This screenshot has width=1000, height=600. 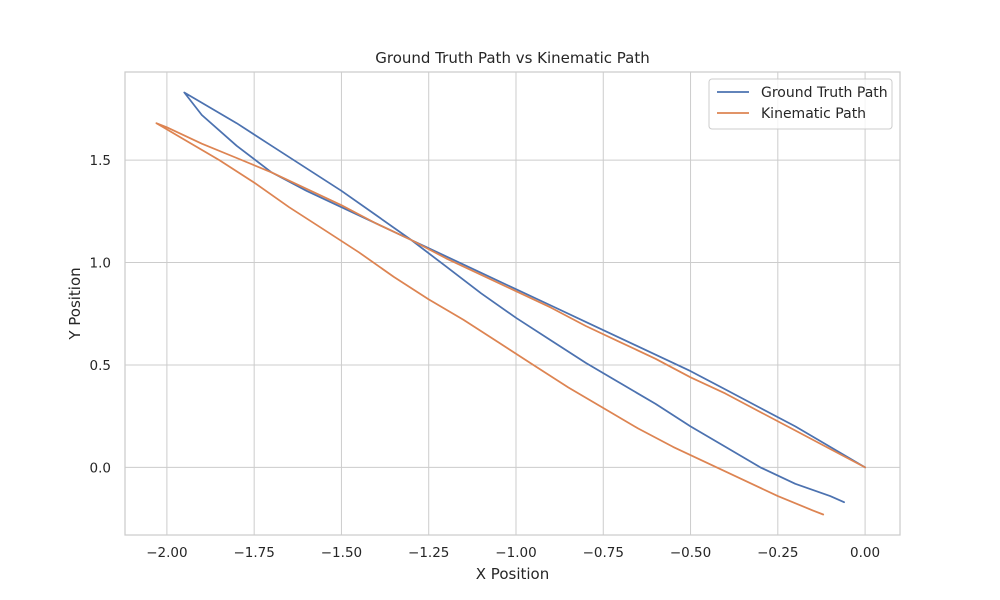 I want to click on x-tick-label: 0.00, so click(x=865, y=553).